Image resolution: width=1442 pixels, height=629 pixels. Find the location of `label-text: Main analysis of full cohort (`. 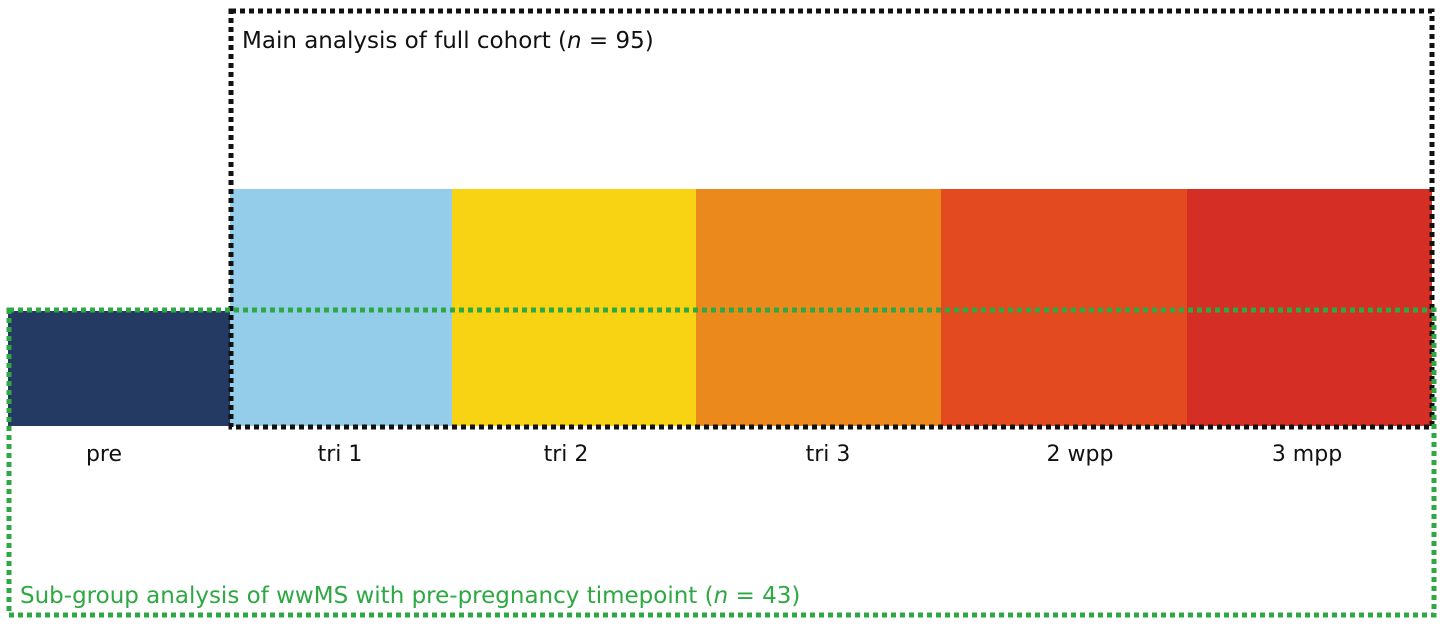

label-text: Main analysis of full cohort ( is located at coordinates (404, 41).